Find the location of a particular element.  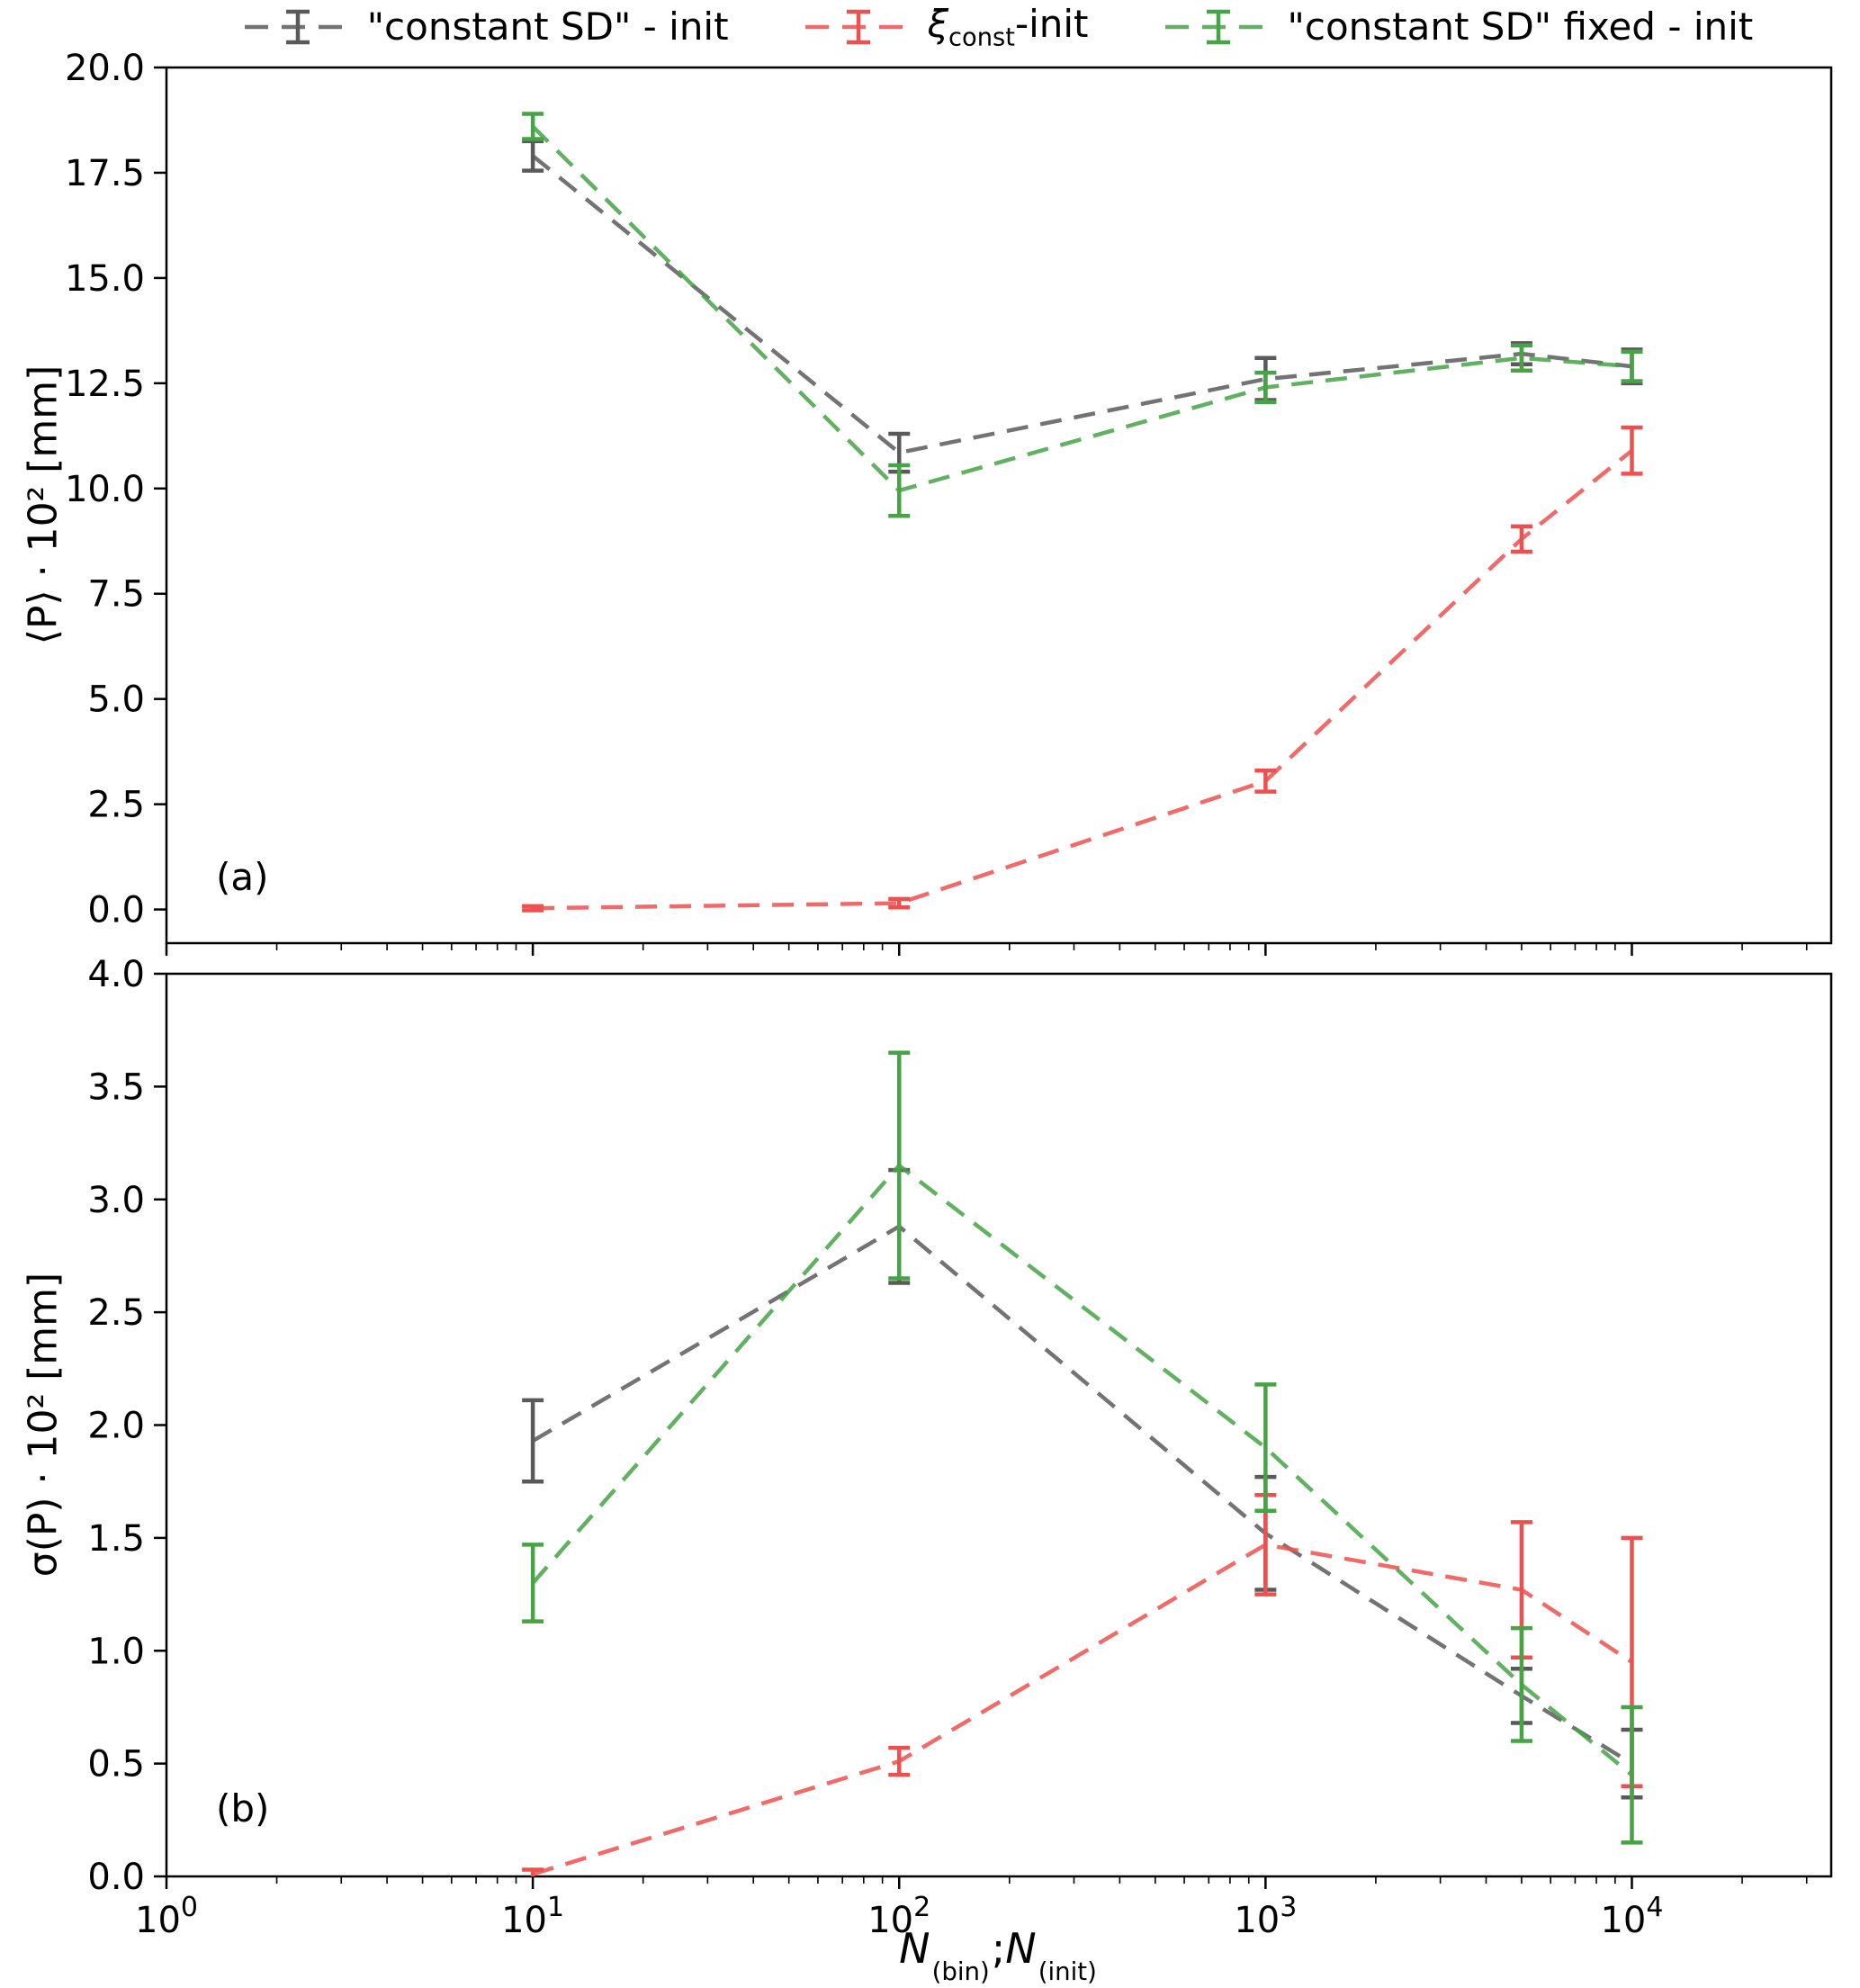

panel-label-b: (b) is located at coordinates (243, 1809).